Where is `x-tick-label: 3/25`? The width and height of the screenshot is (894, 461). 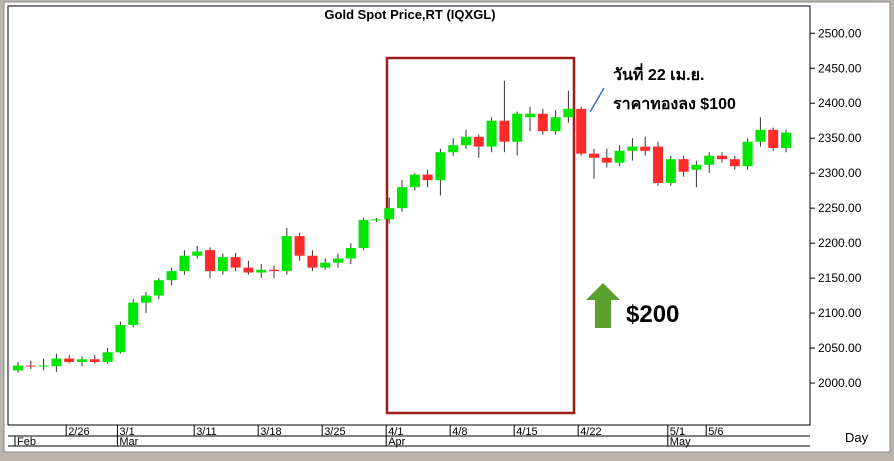 x-tick-label: 3/25 is located at coordinates (334, 432).